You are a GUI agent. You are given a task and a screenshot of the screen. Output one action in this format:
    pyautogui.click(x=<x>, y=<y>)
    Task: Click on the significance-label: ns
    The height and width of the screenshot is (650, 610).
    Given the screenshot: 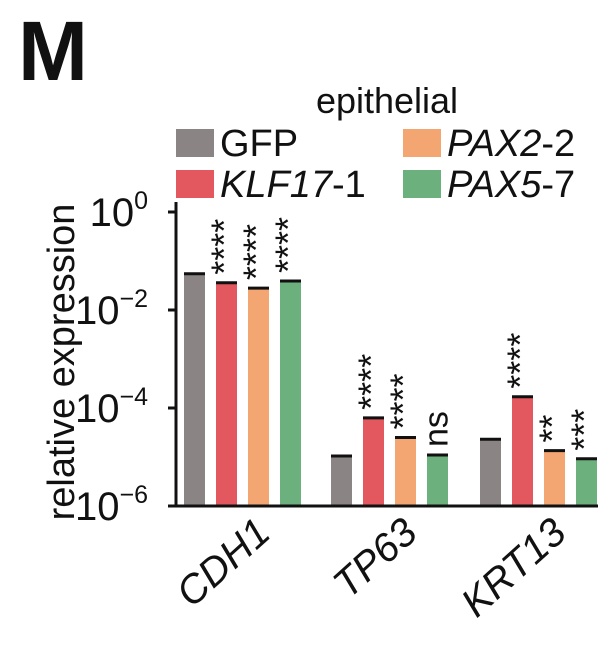 What is the action you would take?
    pyautogui.click(x=437, y=429)
    